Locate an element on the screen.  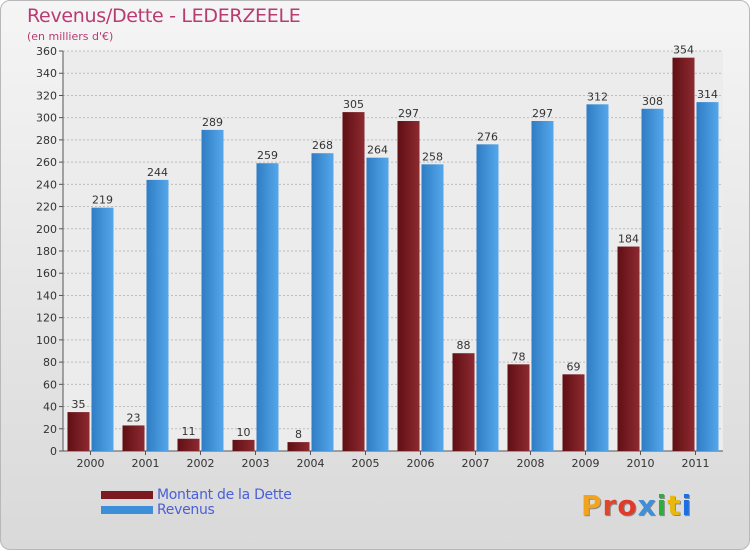
y-tick-label: 280 is located at coordinates (46, 140).